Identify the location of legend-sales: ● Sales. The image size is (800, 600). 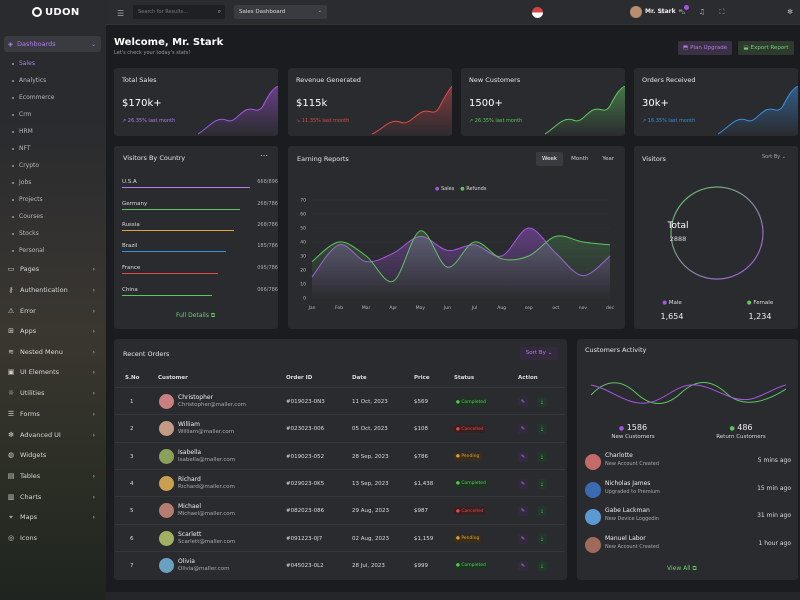
(445, 189).